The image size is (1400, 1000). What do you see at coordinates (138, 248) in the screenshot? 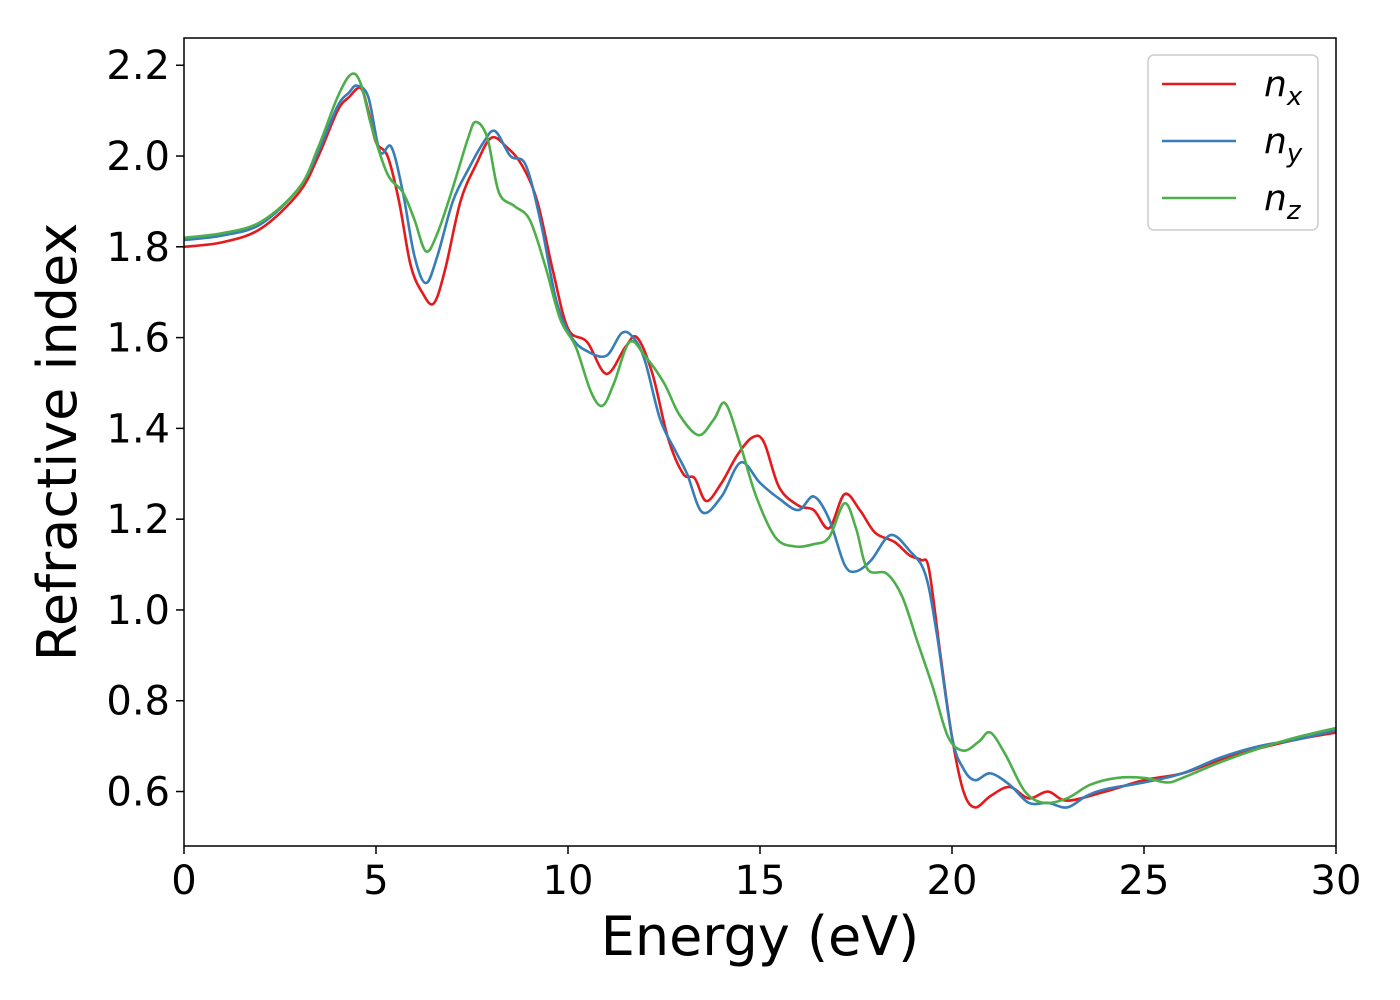
I see `y-tick-label: 1.8` at bounding box center [138, 248].